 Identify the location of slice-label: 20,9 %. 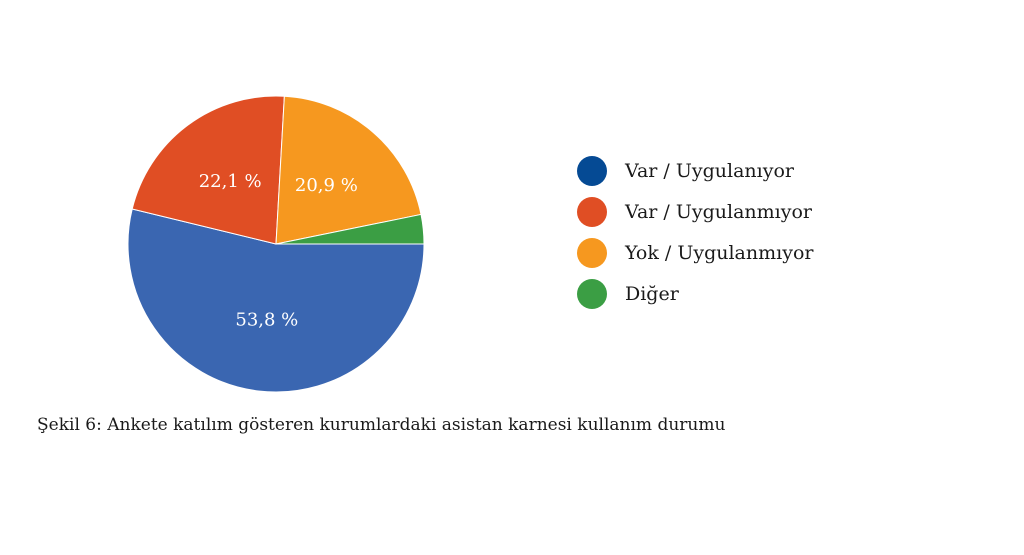
(326, 185).